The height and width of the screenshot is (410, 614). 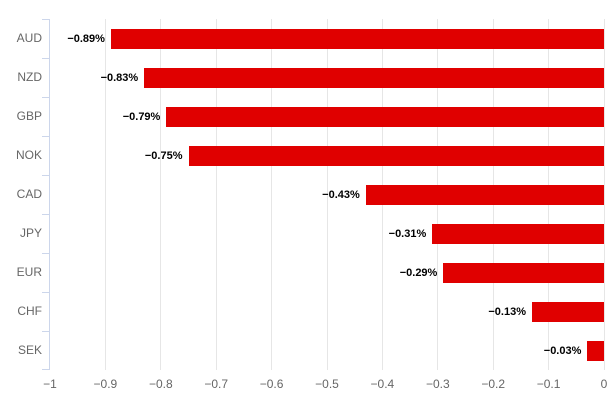 What do you see at coordinates (29, 311) in the screenshot?
I see `category-label-chf: CHF` at bounding box center [29, 311].